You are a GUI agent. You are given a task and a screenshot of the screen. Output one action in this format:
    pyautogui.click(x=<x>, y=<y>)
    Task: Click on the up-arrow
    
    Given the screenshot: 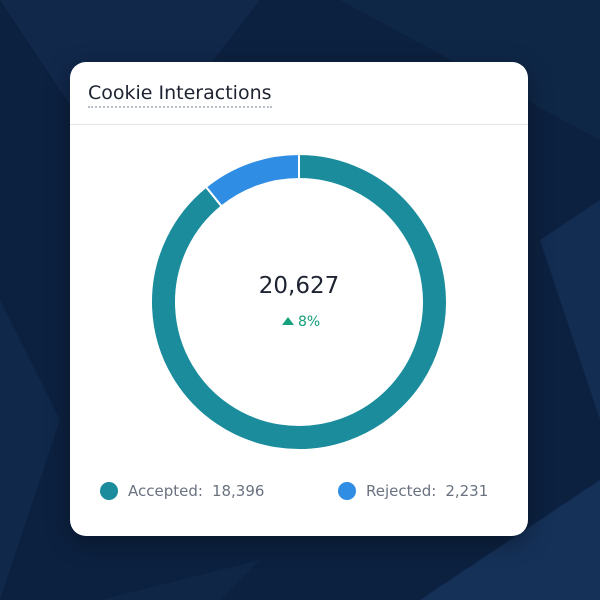 What is the action you would take?
    pyautogui.click(x=288, y=321)
    